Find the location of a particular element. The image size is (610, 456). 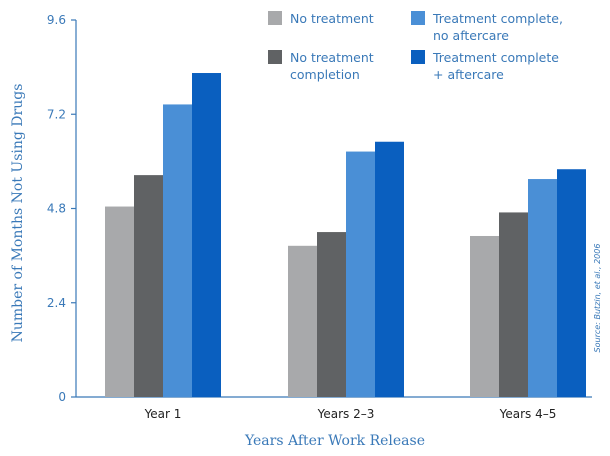

legend-label: Treatment complete is located at coordinates (495, 57).